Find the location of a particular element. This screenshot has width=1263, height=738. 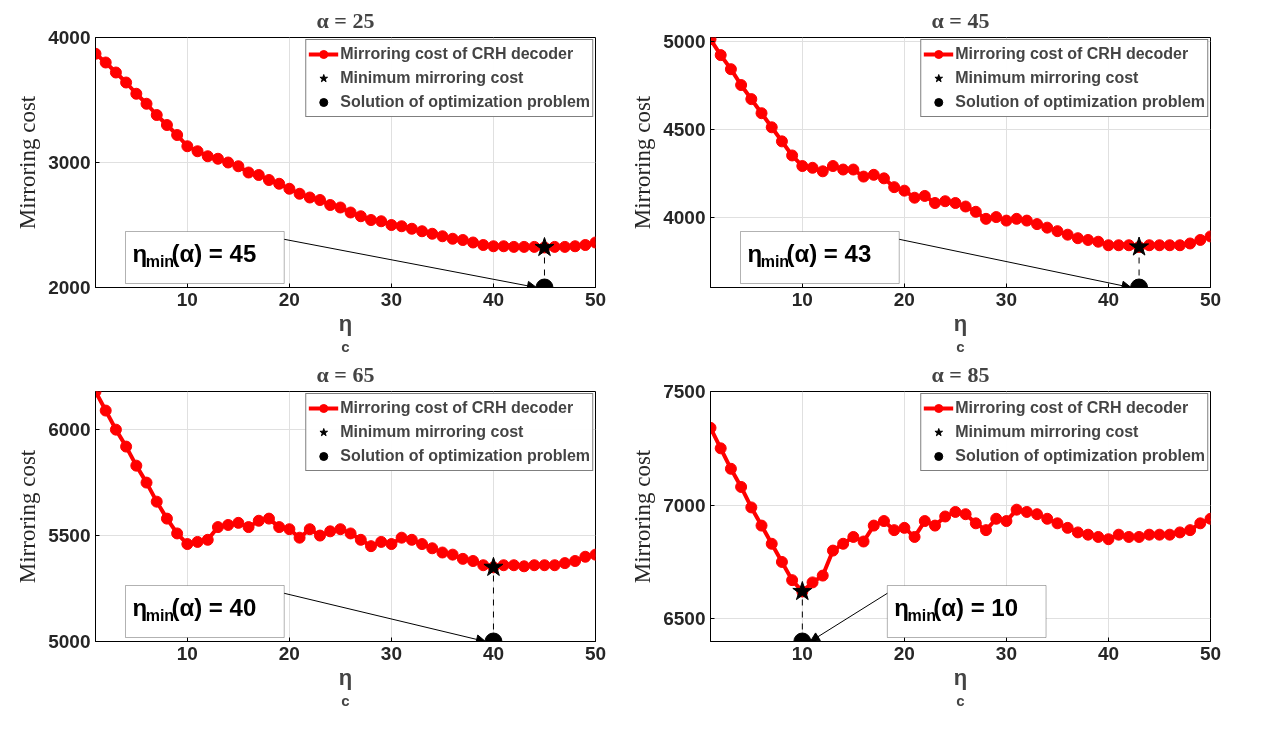

y-tick-label: 6000 is located at coordinates (69, 430).